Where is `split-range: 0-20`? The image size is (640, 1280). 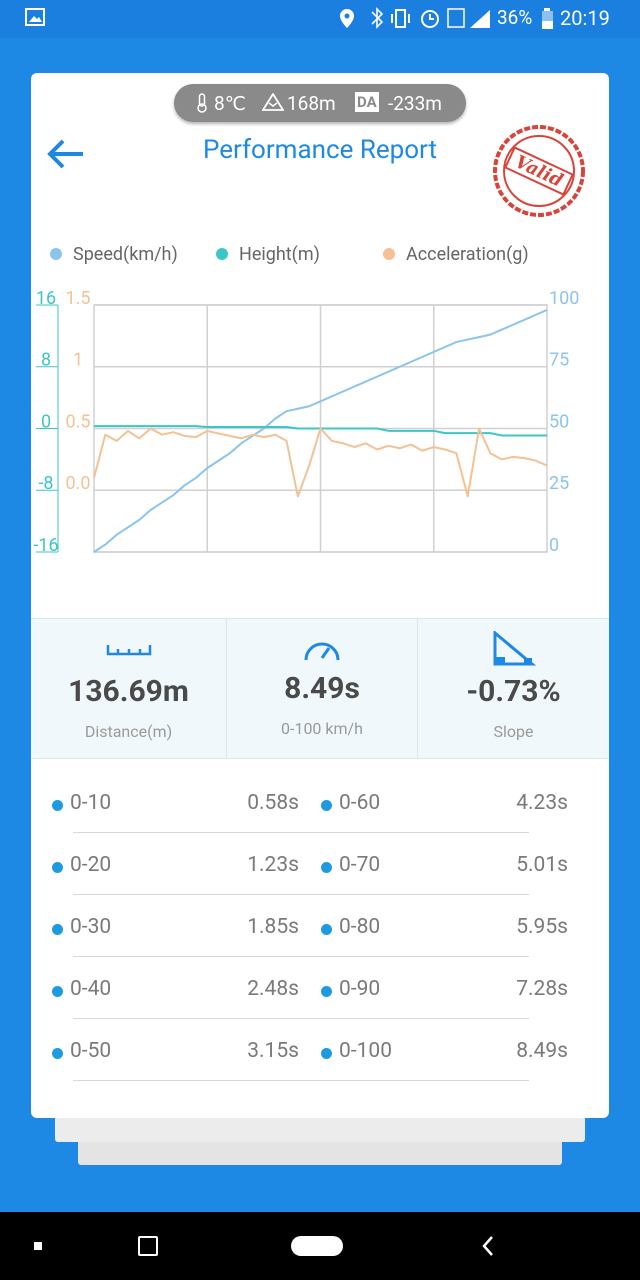
split-range: 0-20 is located at coordinates (91, 865).